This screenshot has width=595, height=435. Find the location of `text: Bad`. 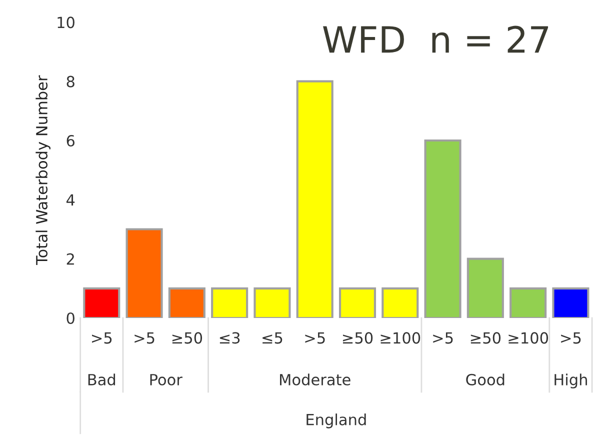

text: Bad is located at coordinates (102, 380).